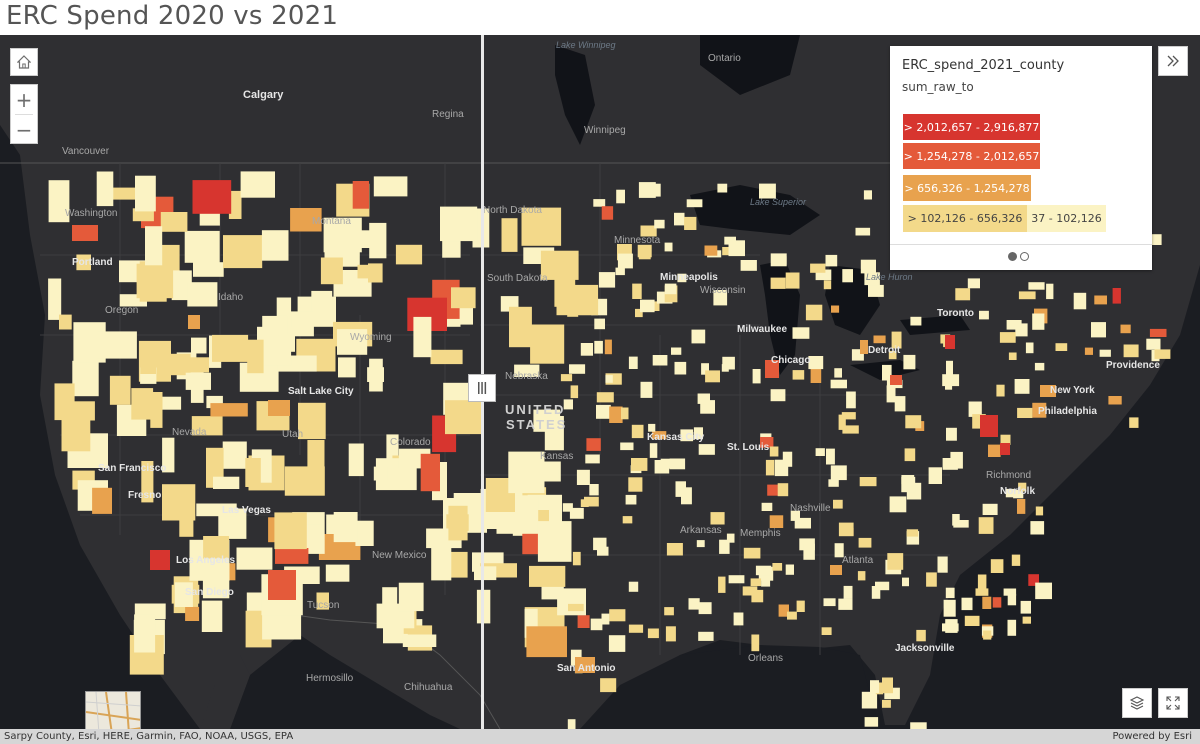  I want to click on swipe-handle, so click(482, 388).